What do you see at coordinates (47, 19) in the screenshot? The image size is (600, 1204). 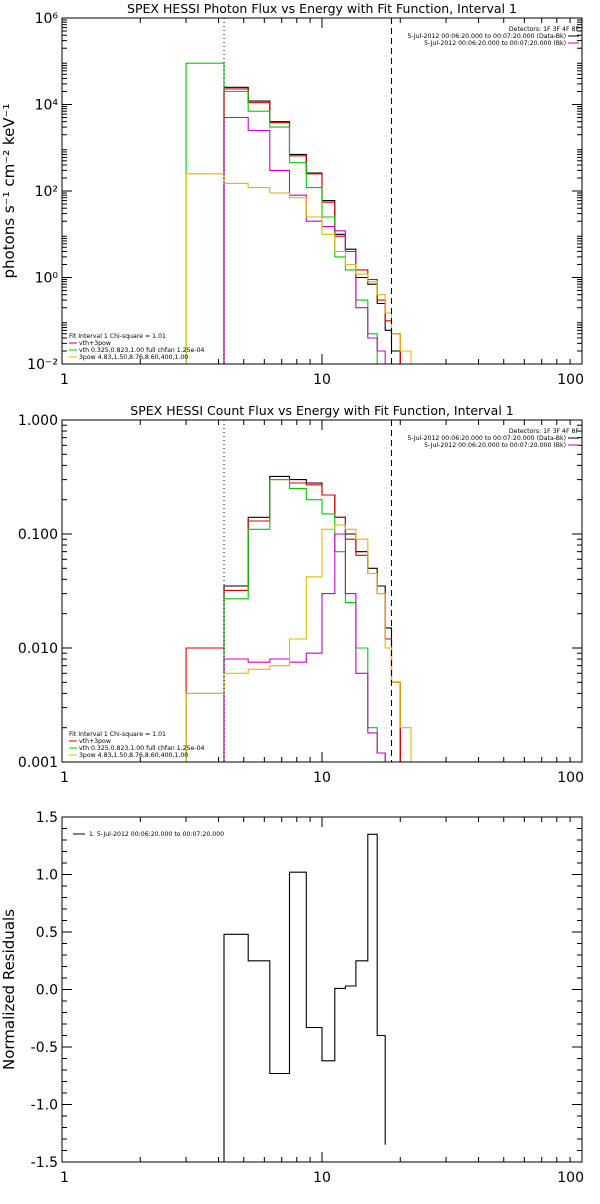 I see `y-tick-label: 10⁶` at bounding box center [47, 19].